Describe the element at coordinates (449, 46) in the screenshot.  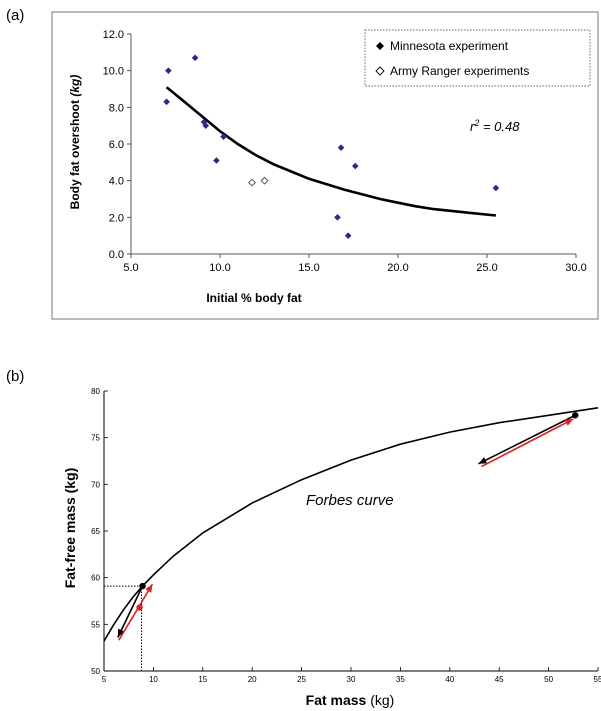
I see `legend-label-minnesota: Minnesota experiment` at that location.